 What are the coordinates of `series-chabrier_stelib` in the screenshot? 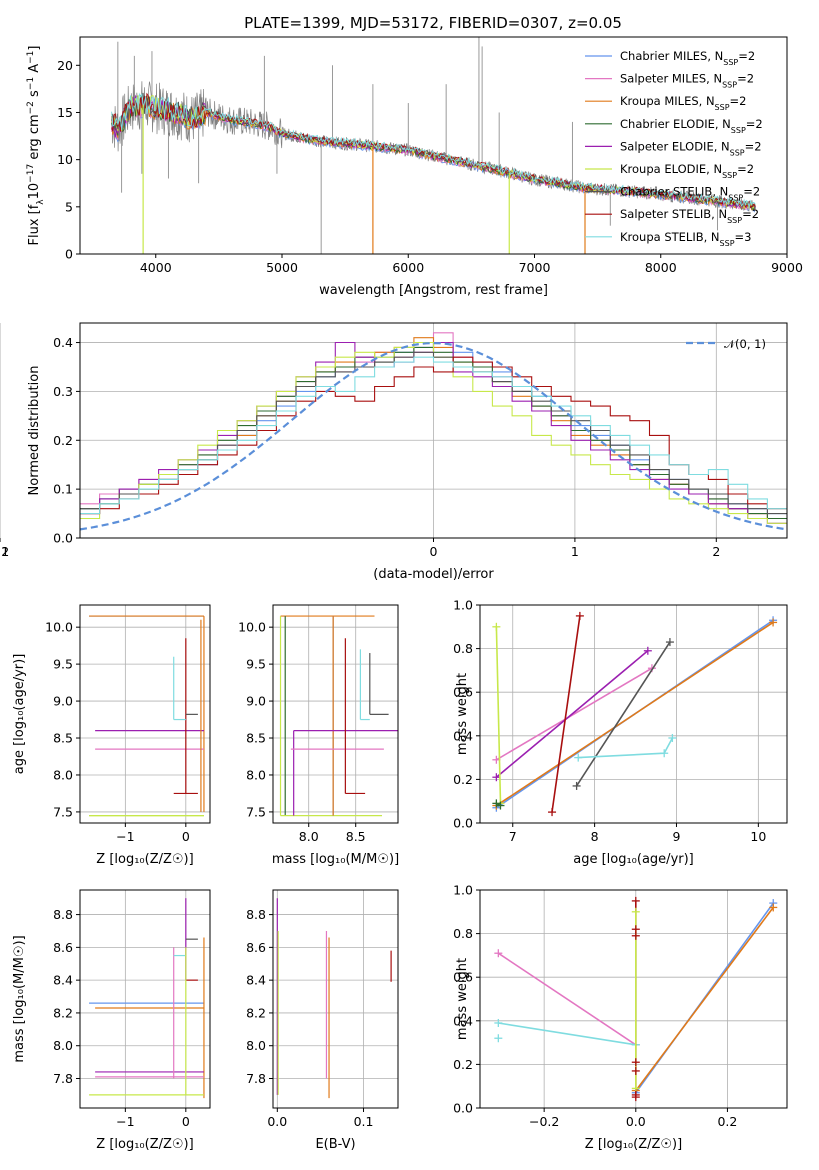 It's located at (623, 714).